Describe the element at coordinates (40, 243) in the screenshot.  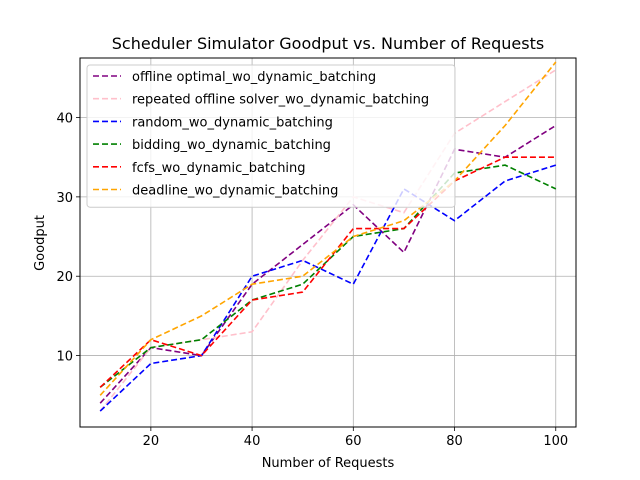
I see `y-axis-label: Goodput` at that location.